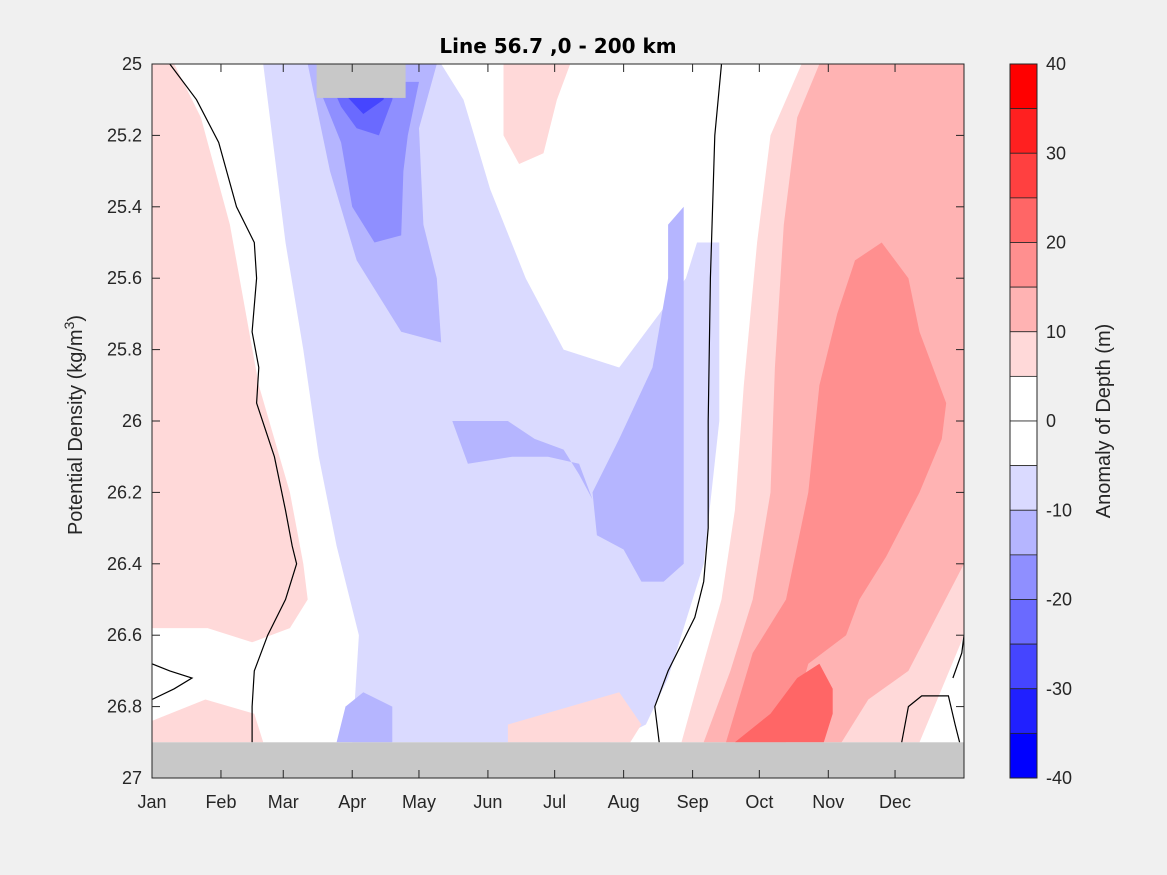 Image resolution: width=1167 pixels, height=875 pixels. Describe the element at coordinates (124, 707) in the screenshot. I see `y-tick-label: 26.8` at that location.